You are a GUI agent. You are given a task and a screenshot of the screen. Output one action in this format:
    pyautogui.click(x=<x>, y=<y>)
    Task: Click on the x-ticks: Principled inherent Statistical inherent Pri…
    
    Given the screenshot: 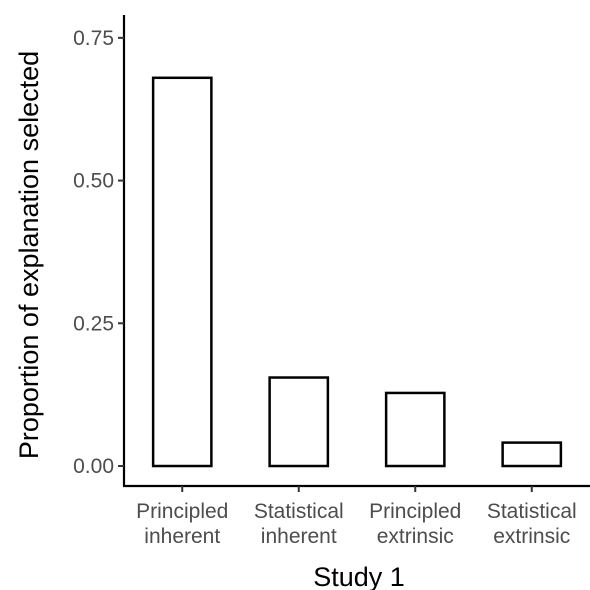 What is the action you would take?
    pyautogui.click(x=356, y=517)
    